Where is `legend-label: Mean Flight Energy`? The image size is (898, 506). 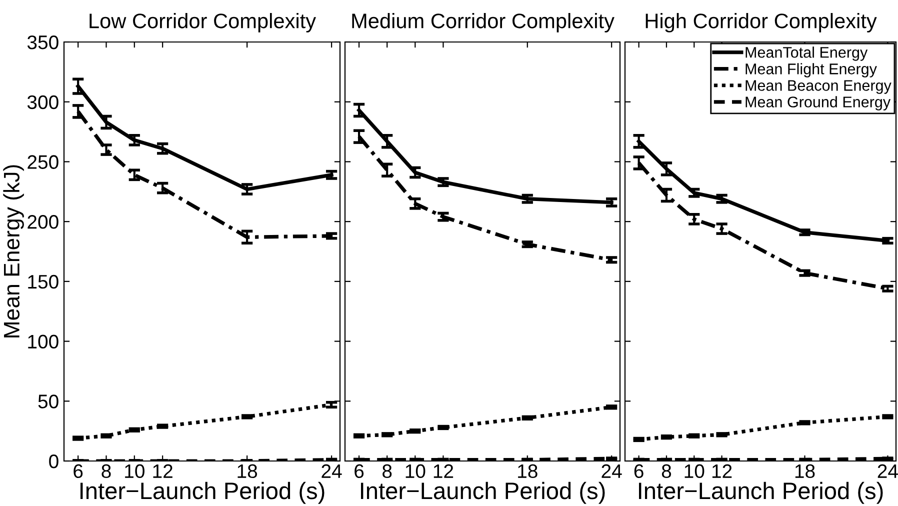 legend-label: Mean Flight Energy is located at coordinates (811, 70).